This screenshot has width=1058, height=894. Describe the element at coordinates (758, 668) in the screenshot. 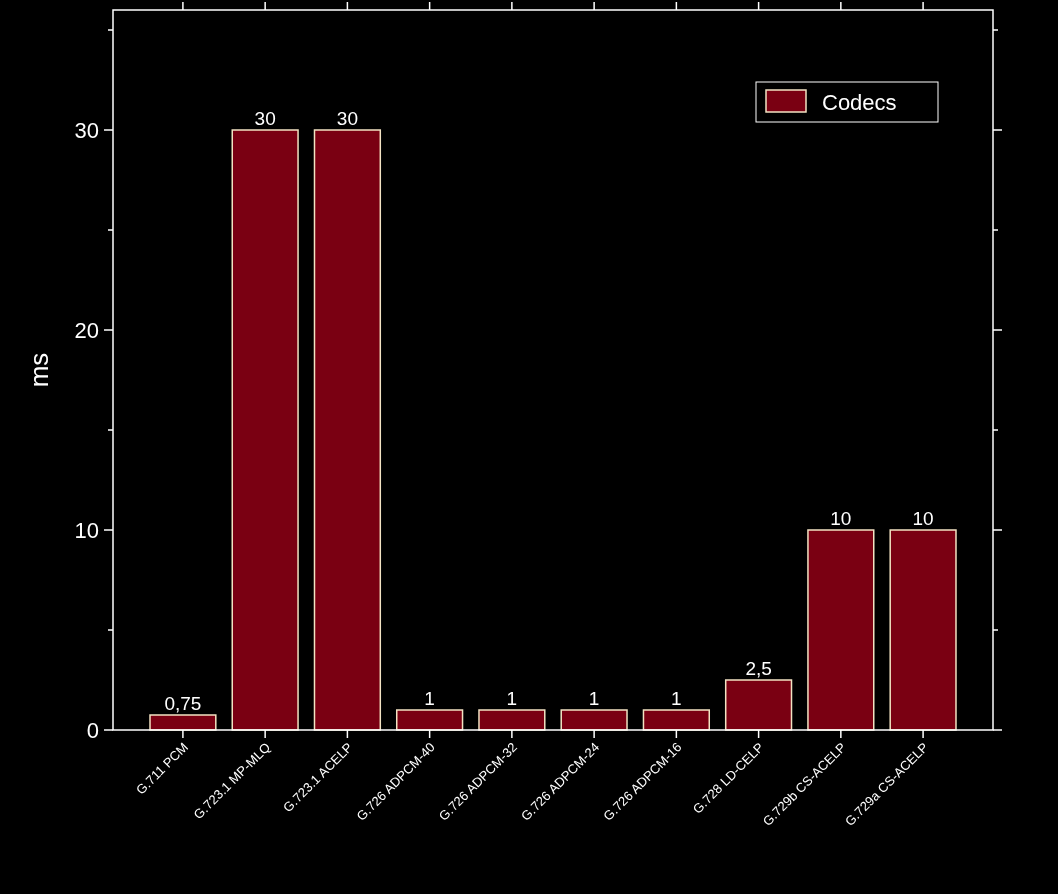

I see `data-label: 2,5` at that location.